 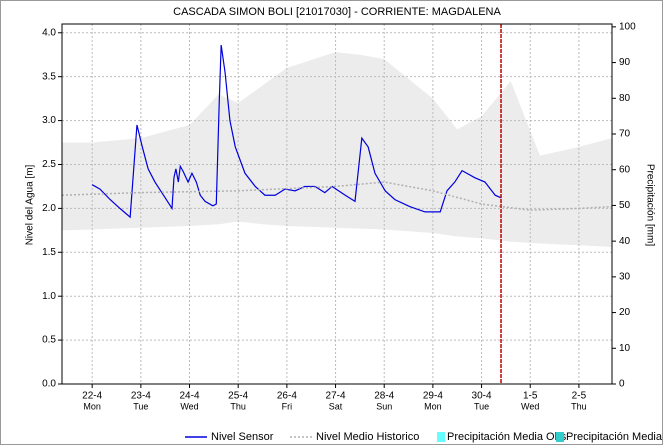 What do you see at coordinates (384, 396) in the screenshot?
I see `x-tick-label: 28-4` at bounding box center [384, 396].